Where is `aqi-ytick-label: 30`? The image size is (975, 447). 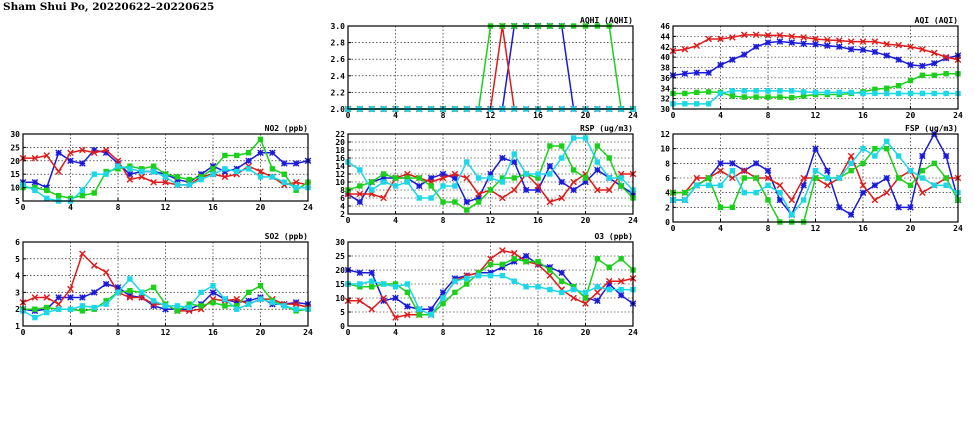 aqi-ytick-label: 30 is located at coordinates (665, 109).